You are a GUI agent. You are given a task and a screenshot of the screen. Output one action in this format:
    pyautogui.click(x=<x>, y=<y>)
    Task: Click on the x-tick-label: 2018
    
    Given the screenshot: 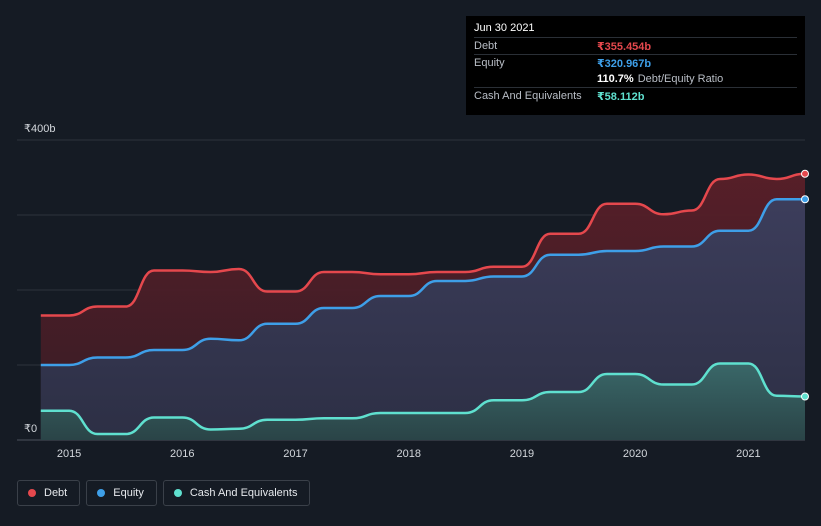 What is the action you would take?
    pyautogui.click(x=408, y=454)
    